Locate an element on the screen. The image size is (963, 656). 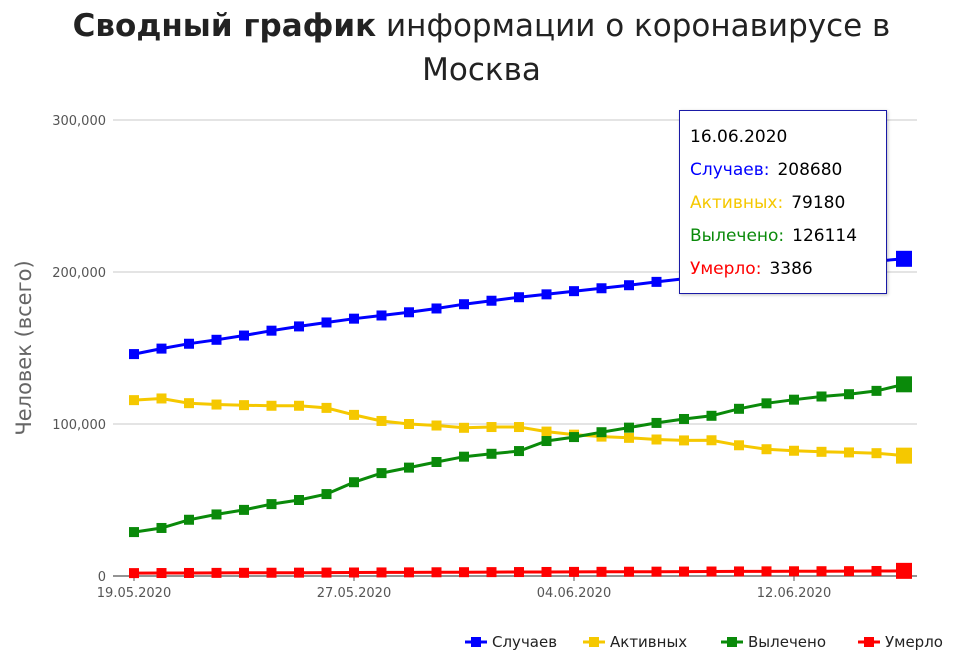
legend: Случаев Активных Вылечено Умерло is located at coordinates (704, 642).